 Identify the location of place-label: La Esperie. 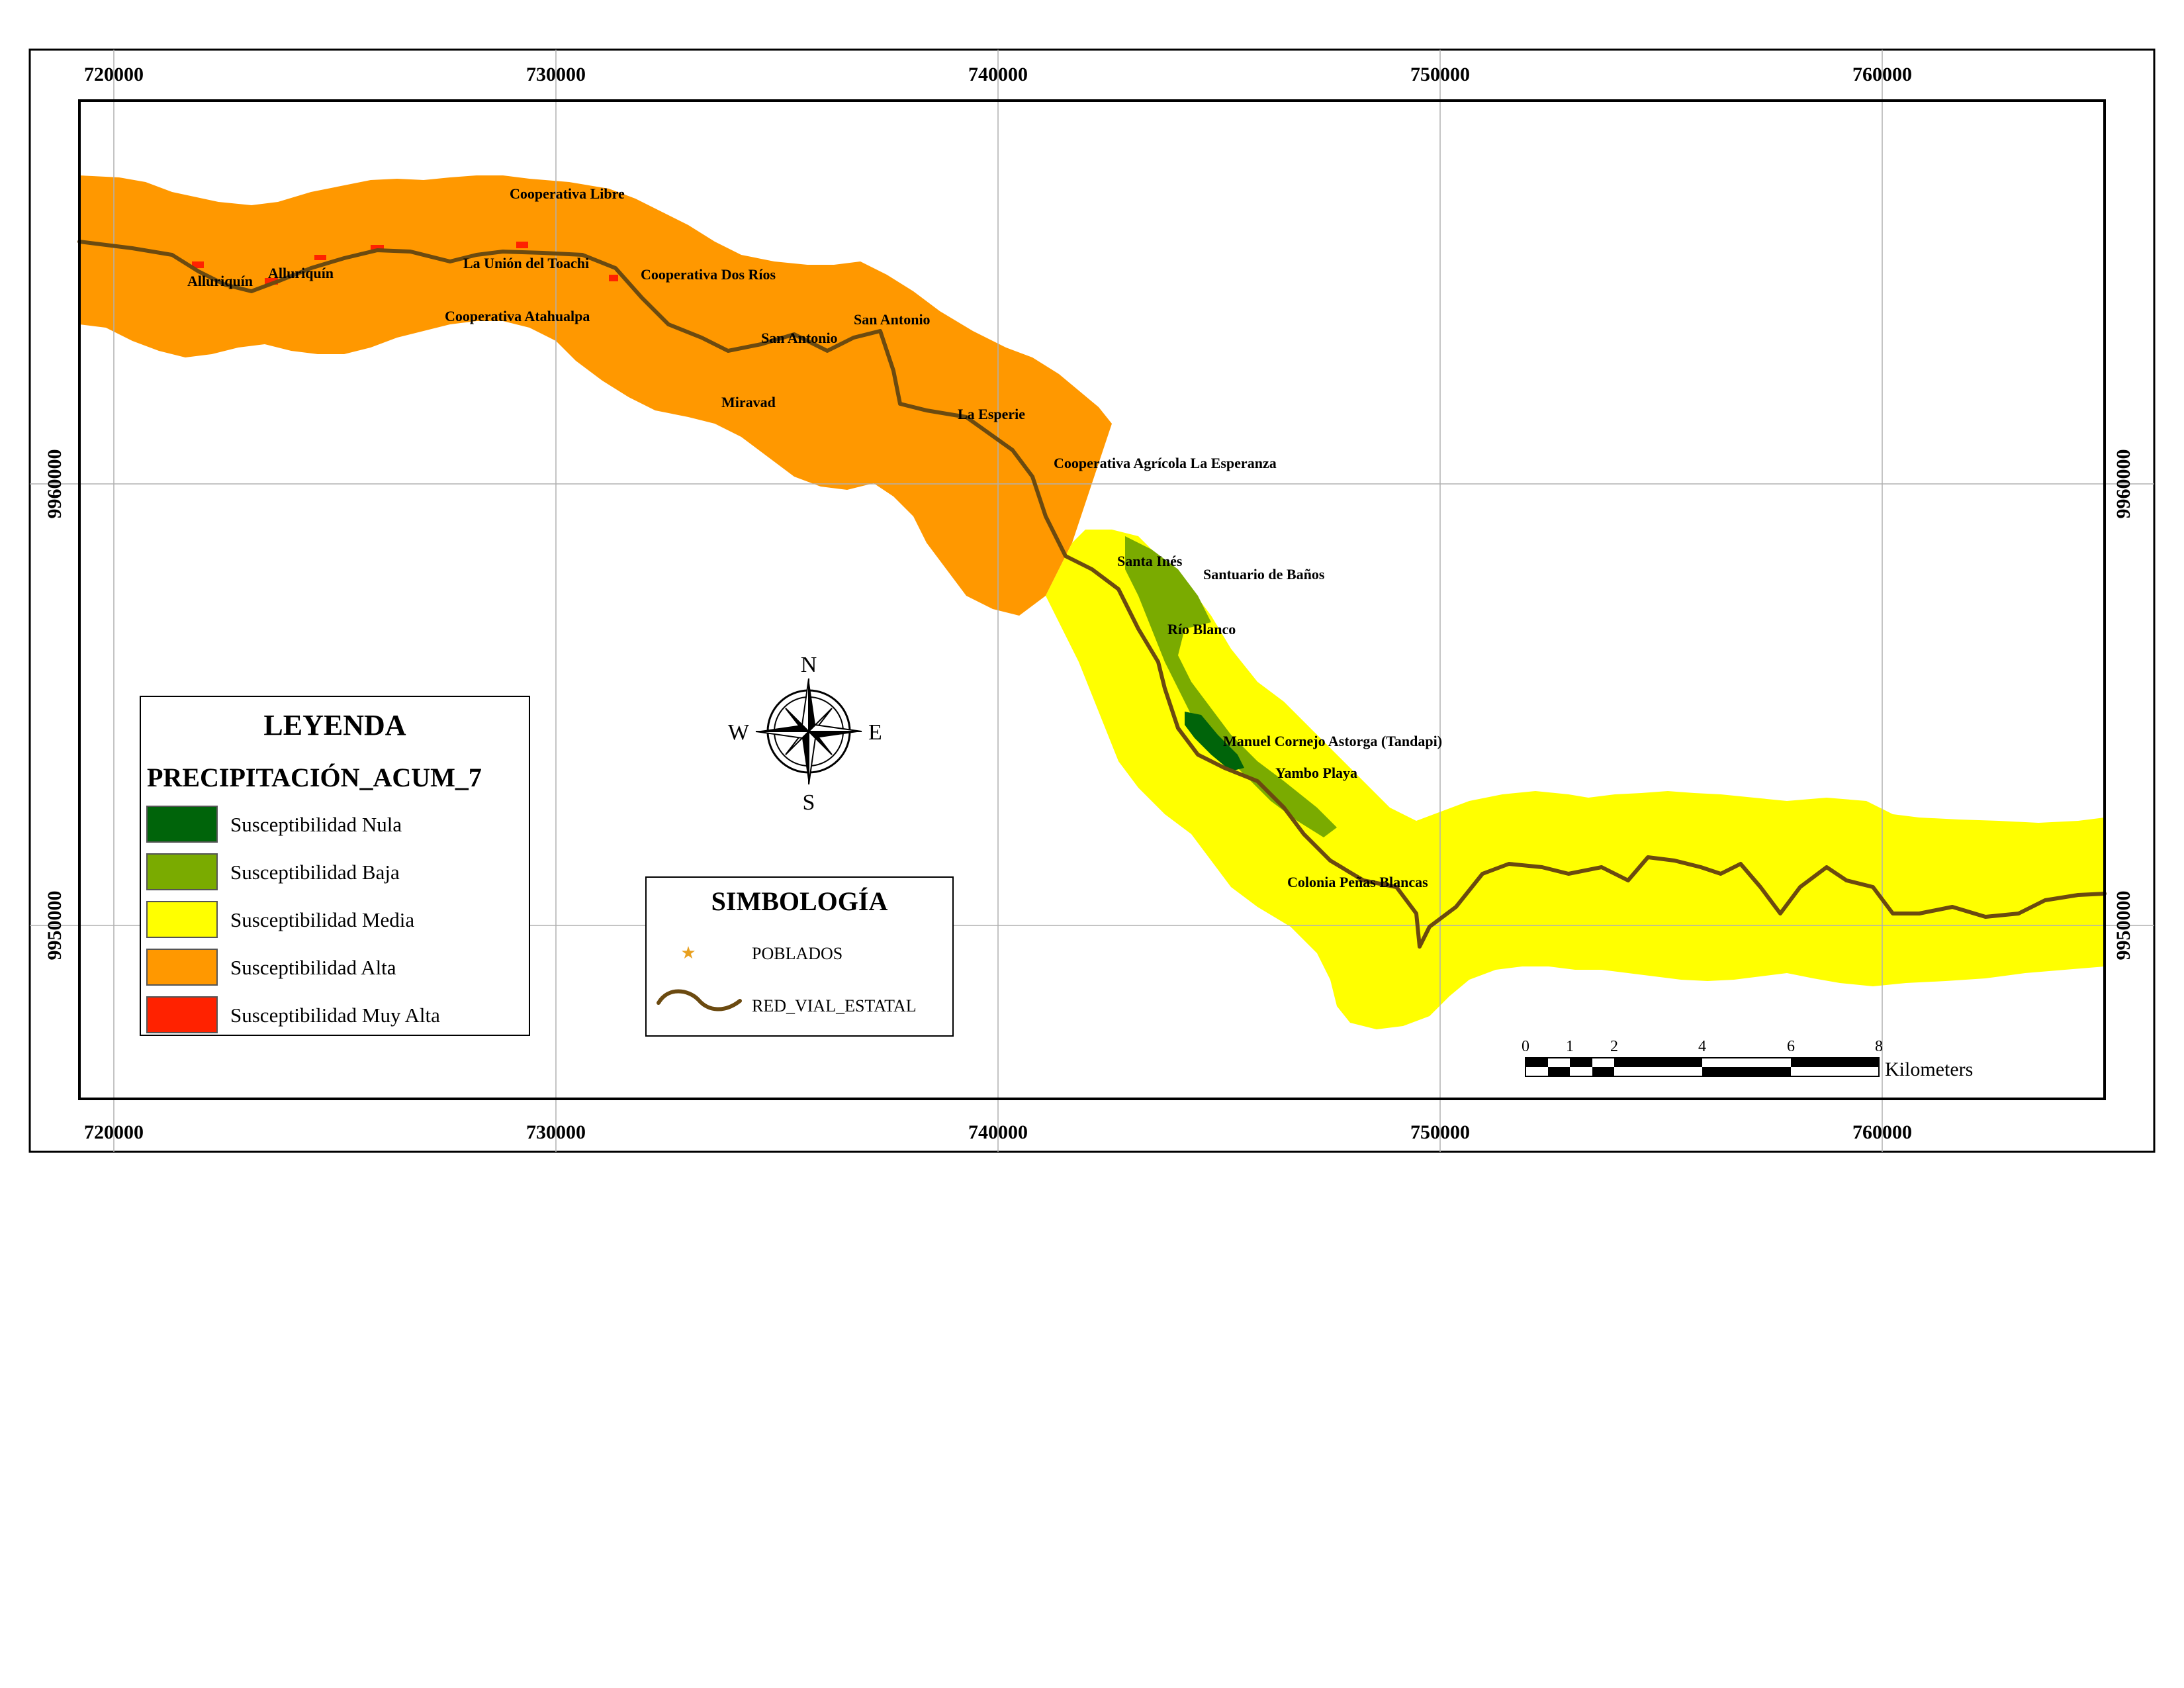
(991, 414).